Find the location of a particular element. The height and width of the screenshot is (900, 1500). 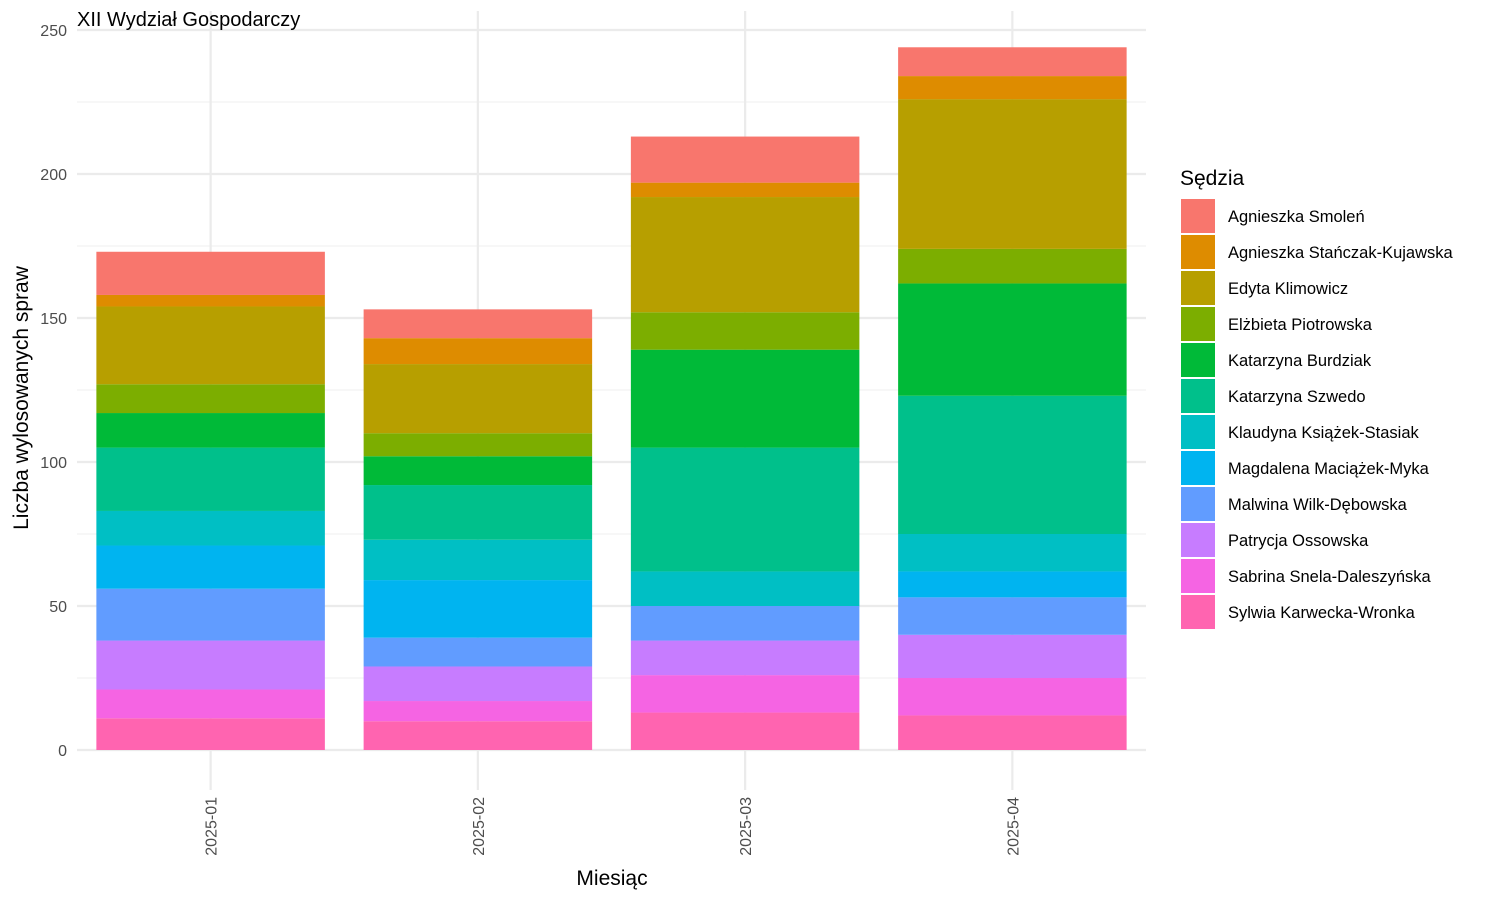

x-axis-title: Miesiąc is located at coordinates (611, 878).